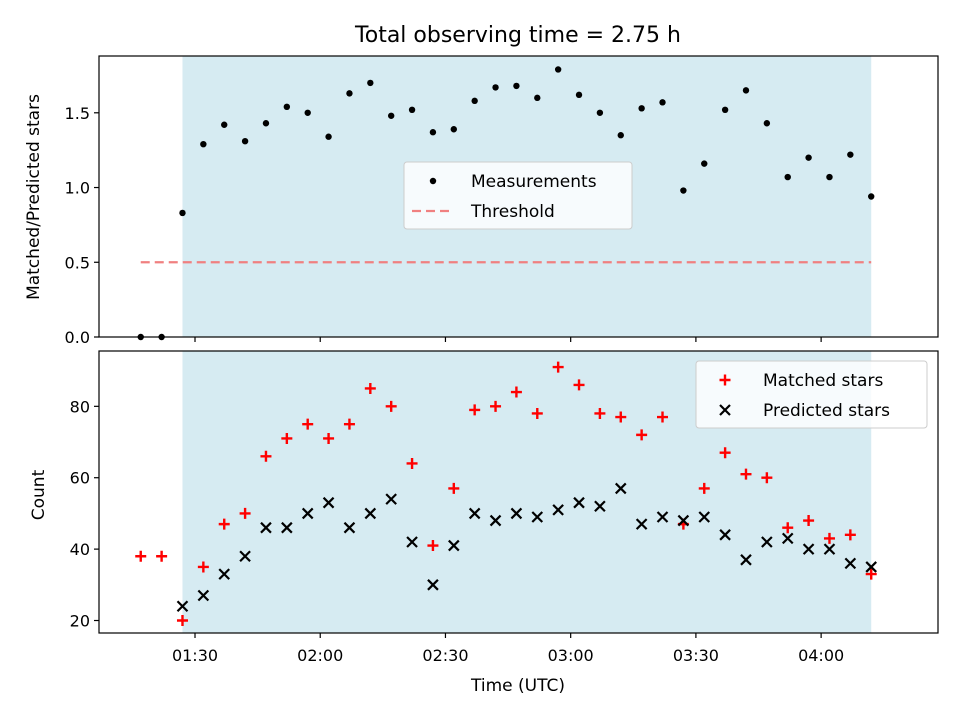 The width and height of the screenshot is (960, 720). What do you see at coordinates (34, 197) in the screenshot?
I see `top-ylabel: Matched/Predicted stars` at bounding box center [34, 197].